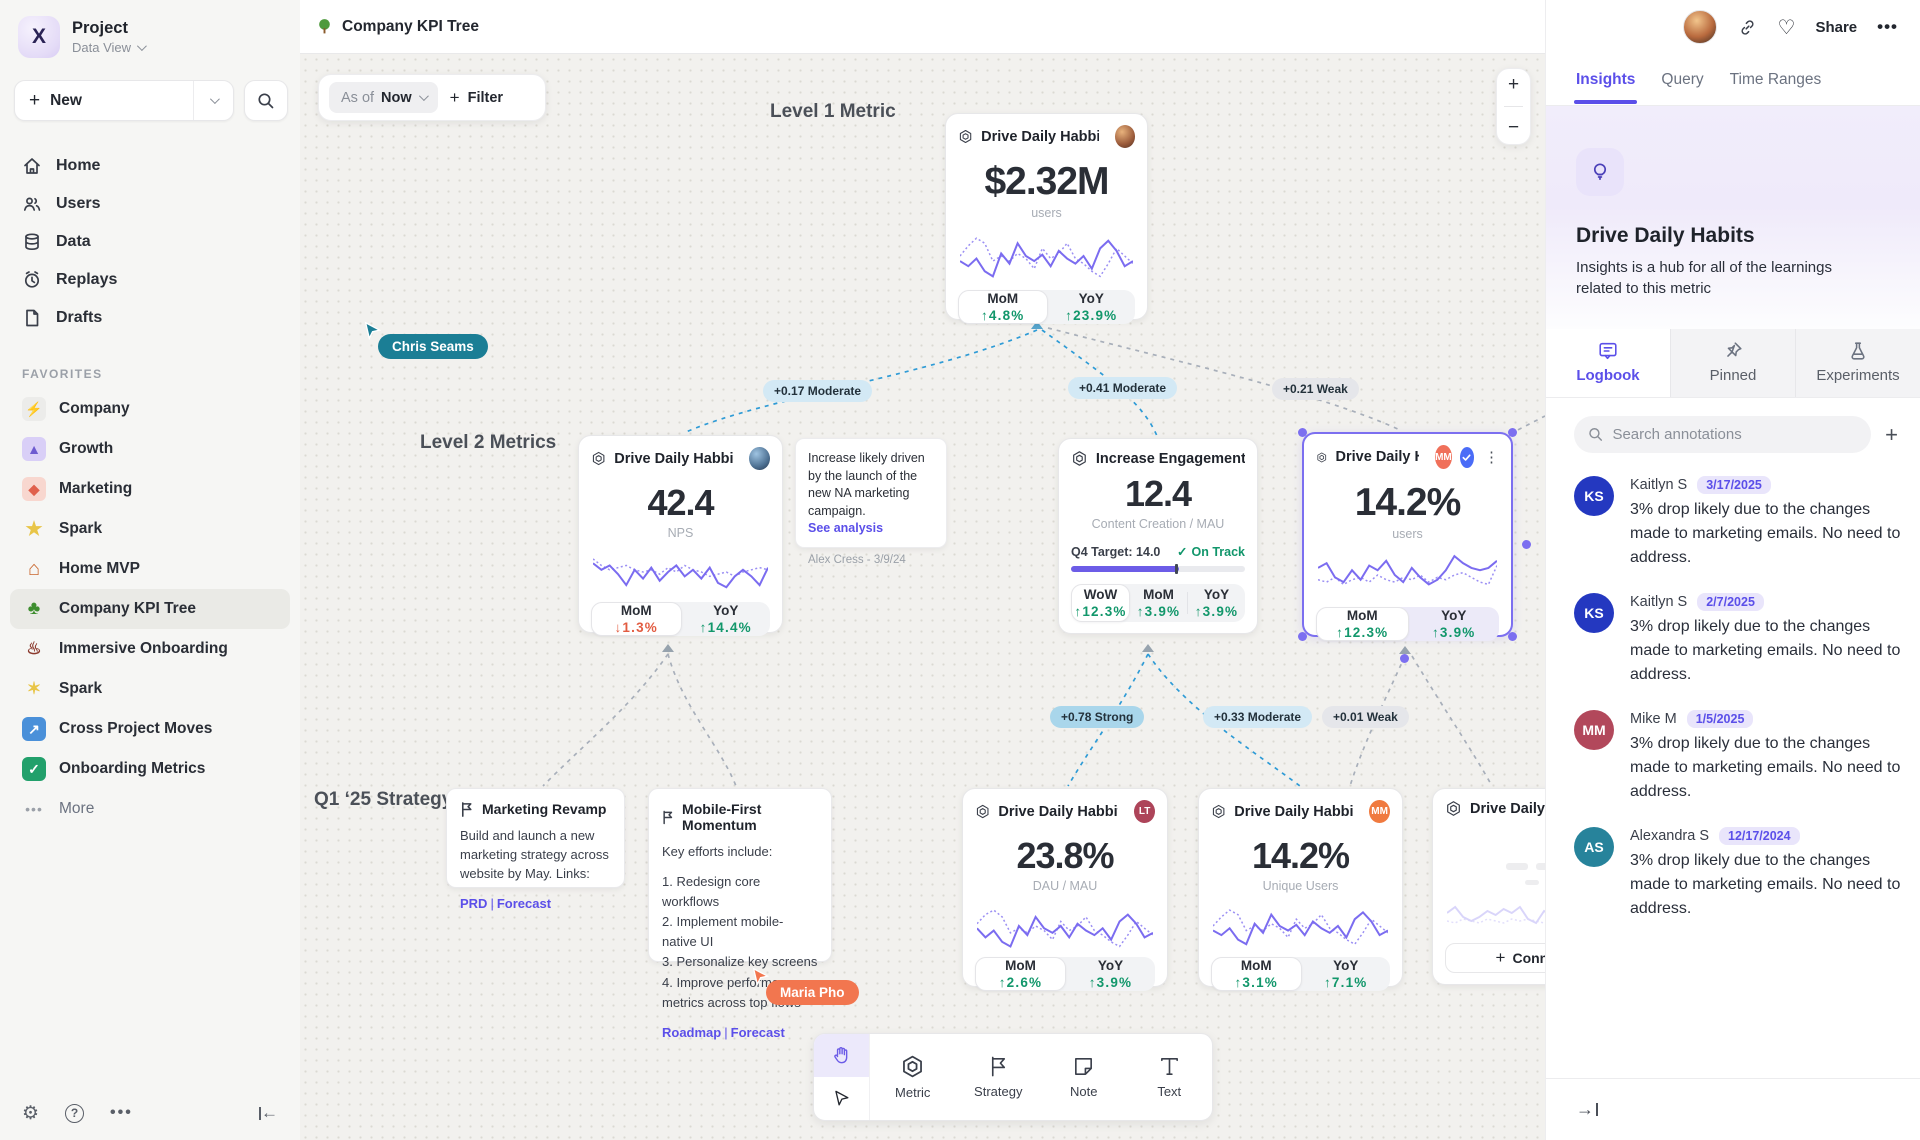  I want to click on edge-label: +0.21 Weak, so click(1315, 389).